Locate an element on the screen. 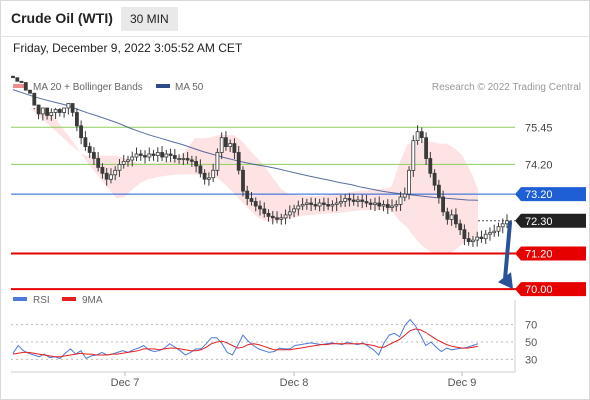 The image size is (590, 400). current-price-tag is located at coordinates (550, 220).